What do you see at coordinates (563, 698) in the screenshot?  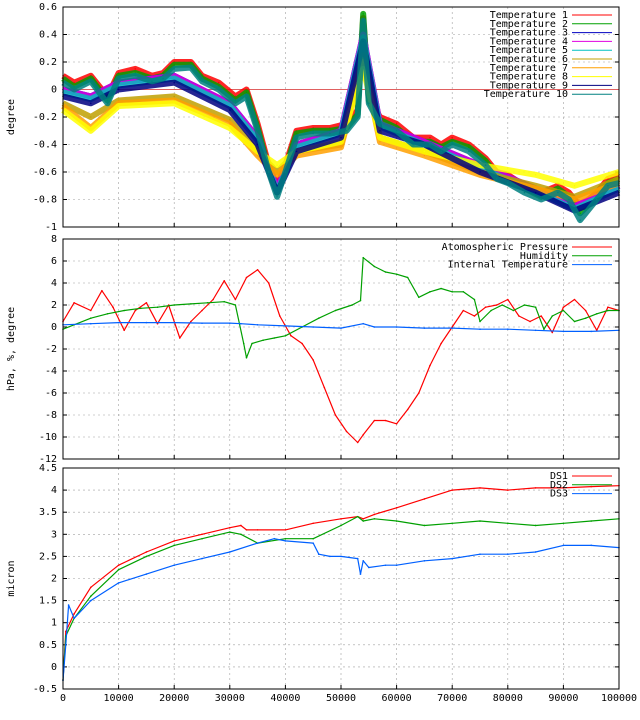 I see `panel-3-xtick-label: 90000` at bounding box center [563, 698].